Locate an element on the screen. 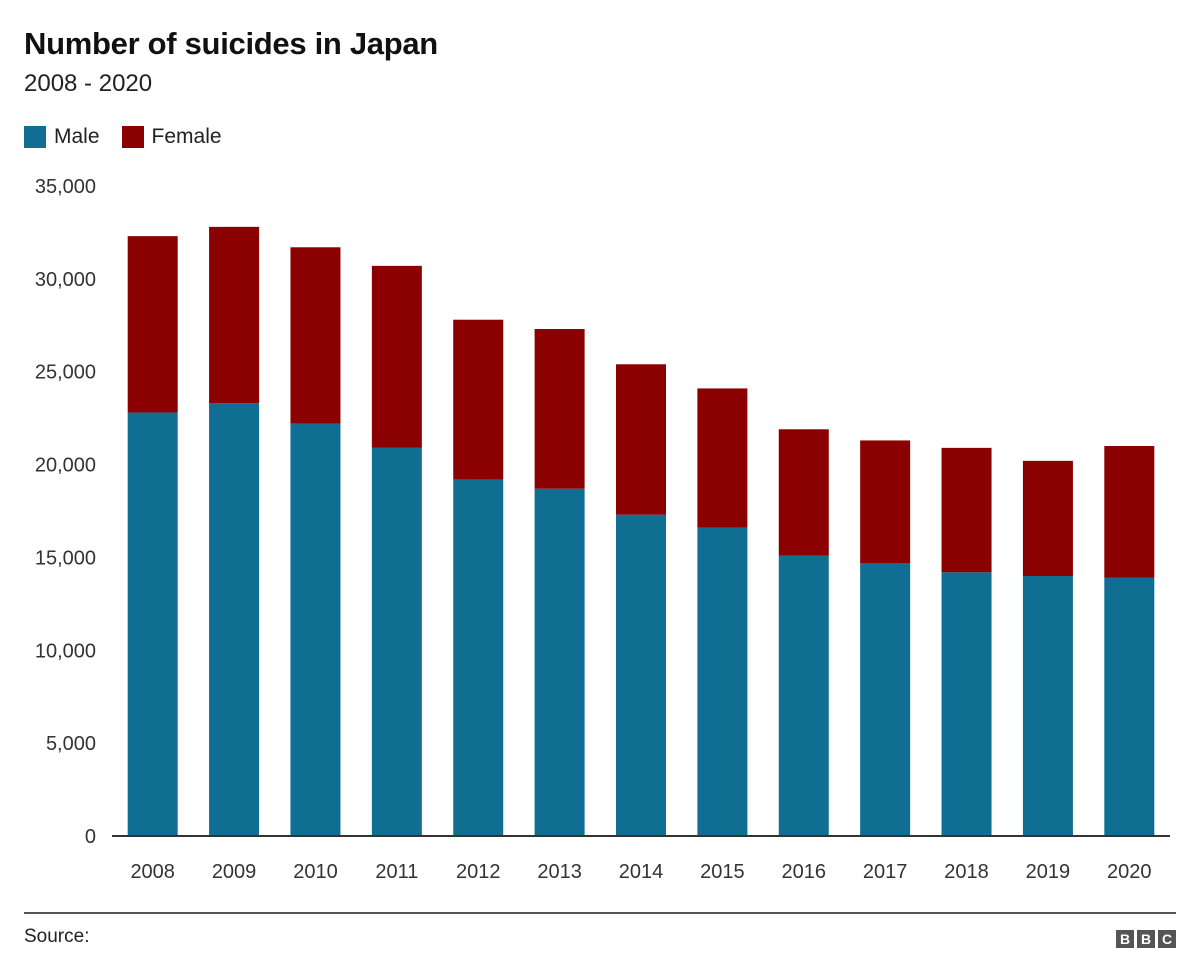 The width and height of the screenshot is (1200, 979). bar-male-2019 is located at coordinates (1047, 706).